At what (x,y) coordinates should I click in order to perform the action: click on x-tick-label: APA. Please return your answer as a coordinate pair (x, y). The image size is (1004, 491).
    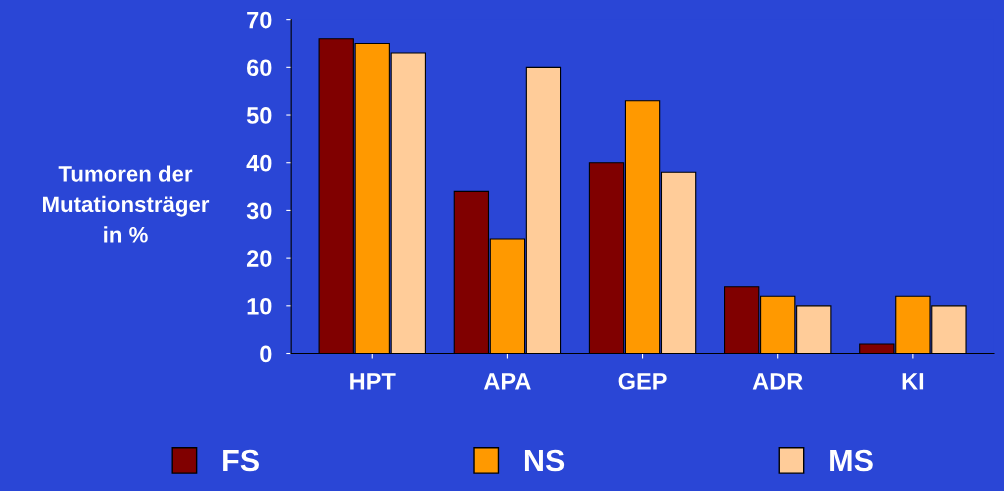
    Looking at the image, I should click on (507, 381).